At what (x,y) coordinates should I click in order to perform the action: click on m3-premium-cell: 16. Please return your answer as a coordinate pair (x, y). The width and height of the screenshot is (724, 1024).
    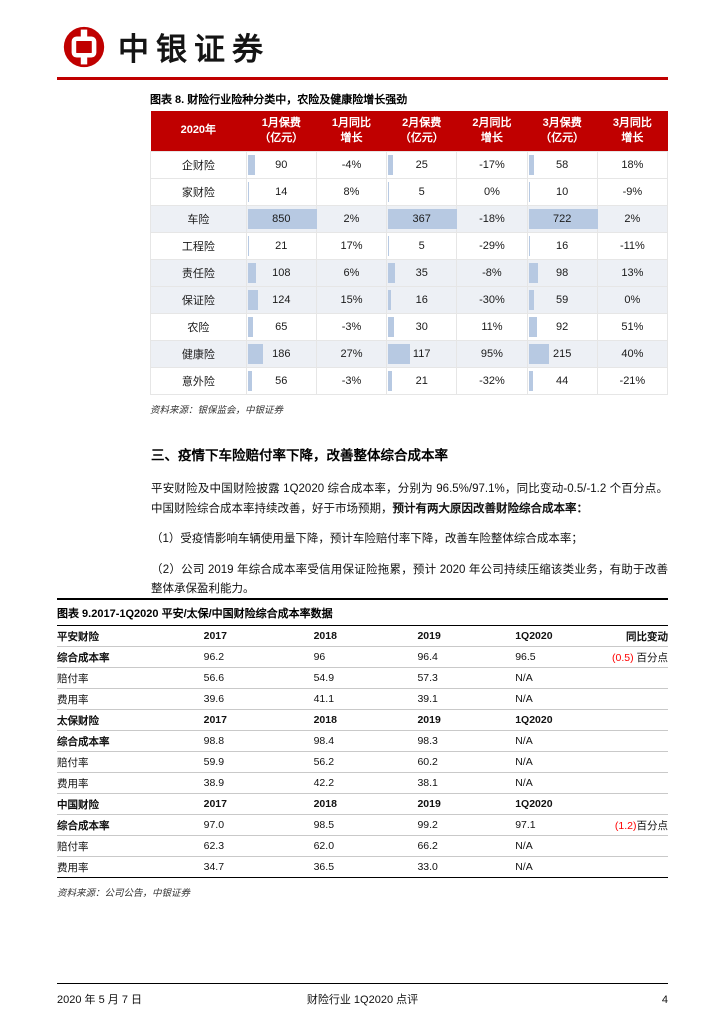
    Looking at the image, I should click on (562, 245).